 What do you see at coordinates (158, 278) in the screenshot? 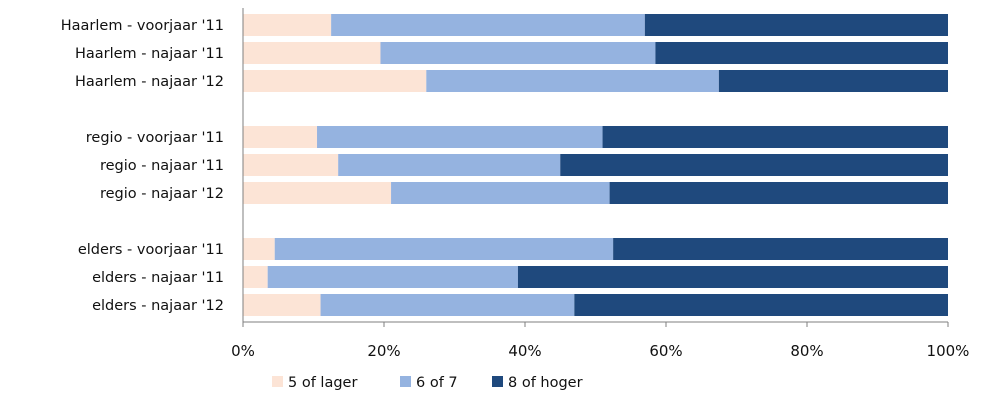
I see `category-label: elders - najaar '11` at bounding box center [158, 278].